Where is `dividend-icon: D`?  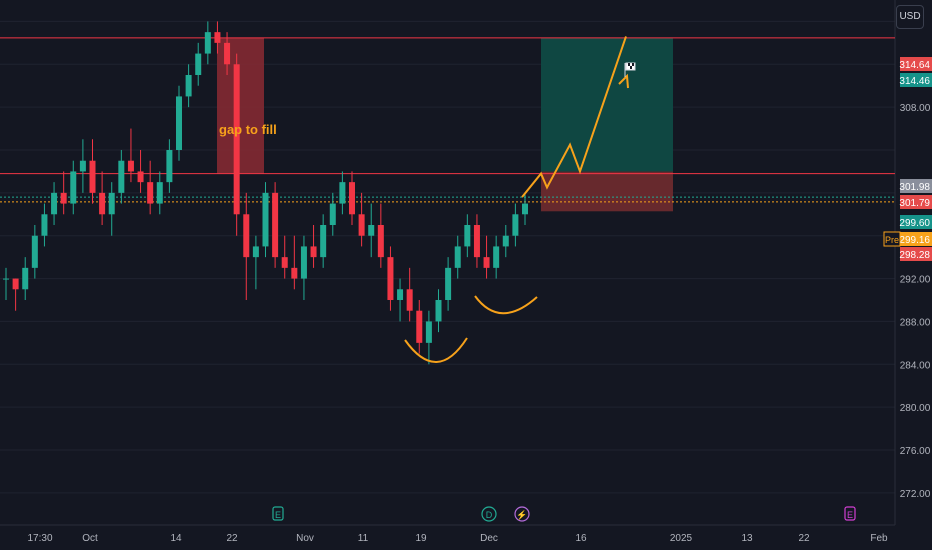 dividend-icon: D is located at coordinates (489, 514).